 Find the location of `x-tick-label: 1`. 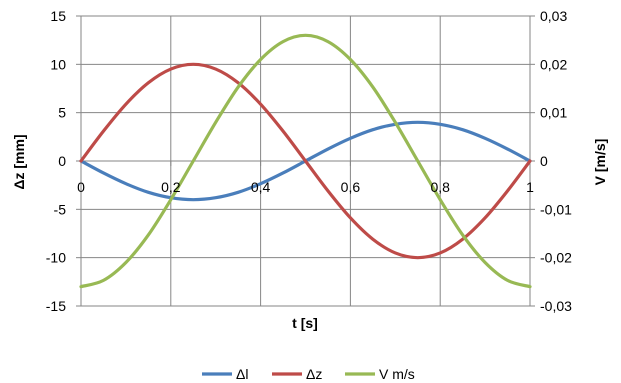

x-tick-label: 1 is located at coordinates (530, 187).